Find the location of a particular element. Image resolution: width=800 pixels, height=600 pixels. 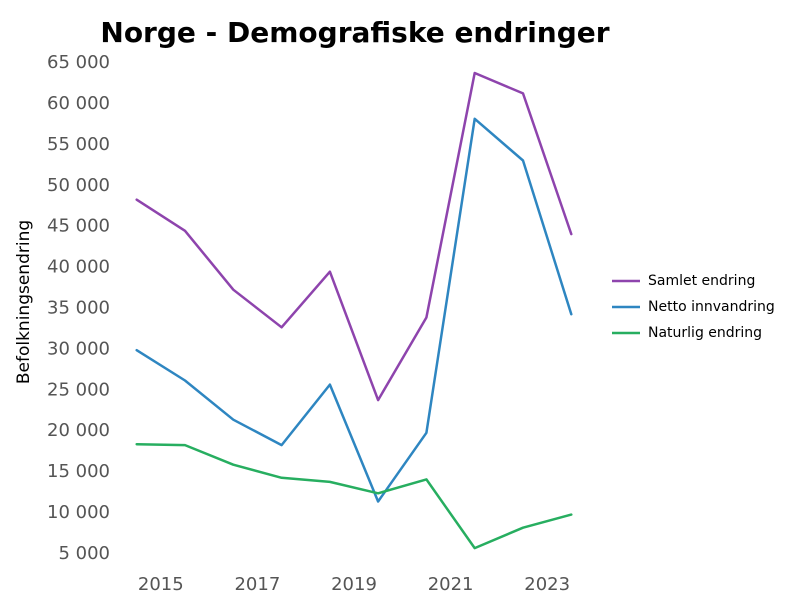

y-tick-label: 35 000 is located at coordinates (78, 308).